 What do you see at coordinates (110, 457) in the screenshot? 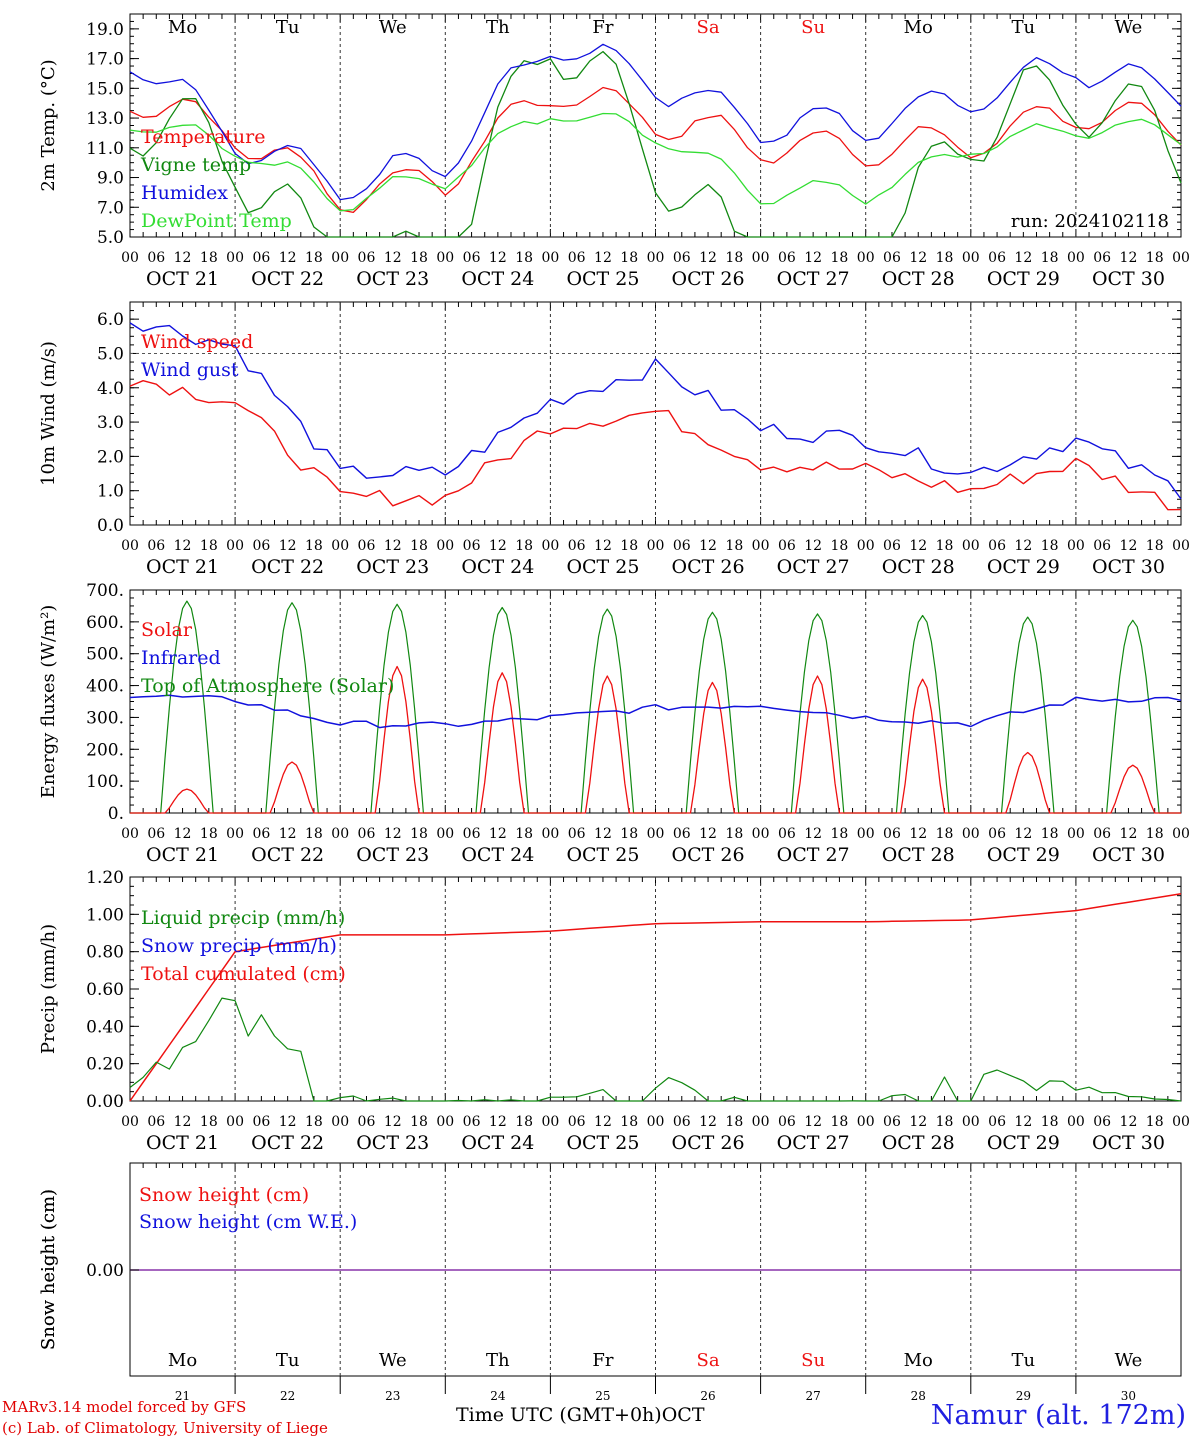
I see `y-tick-label: 2.0` at bounding box center [110, 457].